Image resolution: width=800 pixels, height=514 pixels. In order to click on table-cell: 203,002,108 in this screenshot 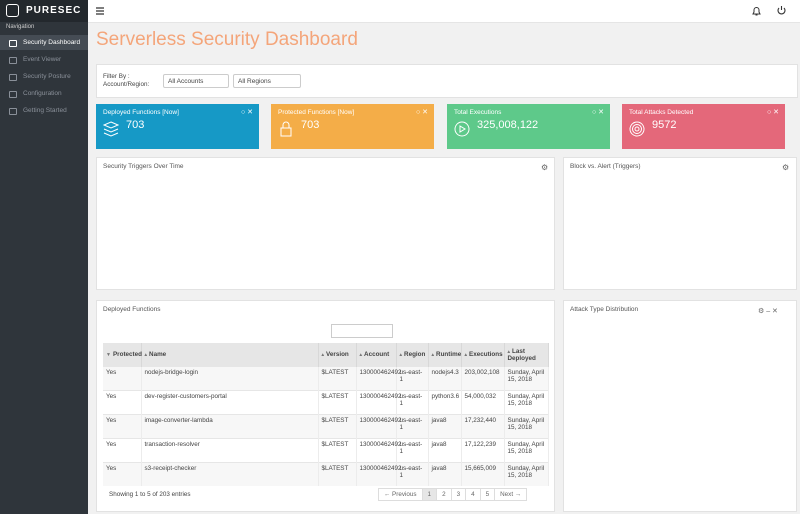, I will do `click(483, 378)`.